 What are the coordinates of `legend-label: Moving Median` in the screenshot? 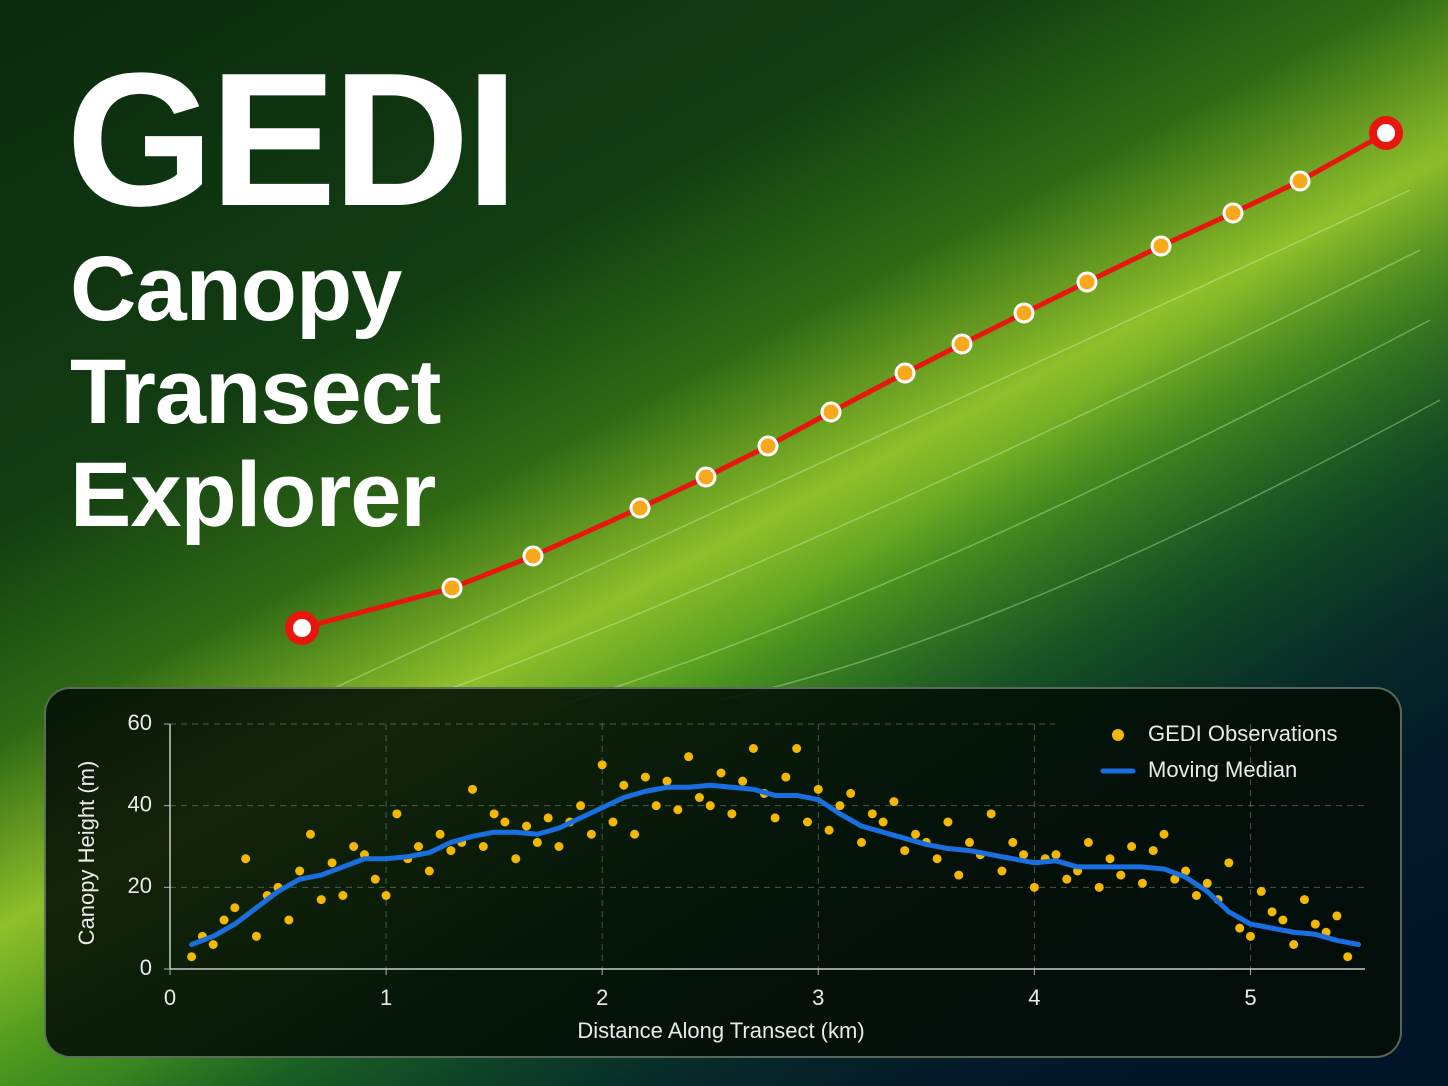 It's located at (1222, 769).